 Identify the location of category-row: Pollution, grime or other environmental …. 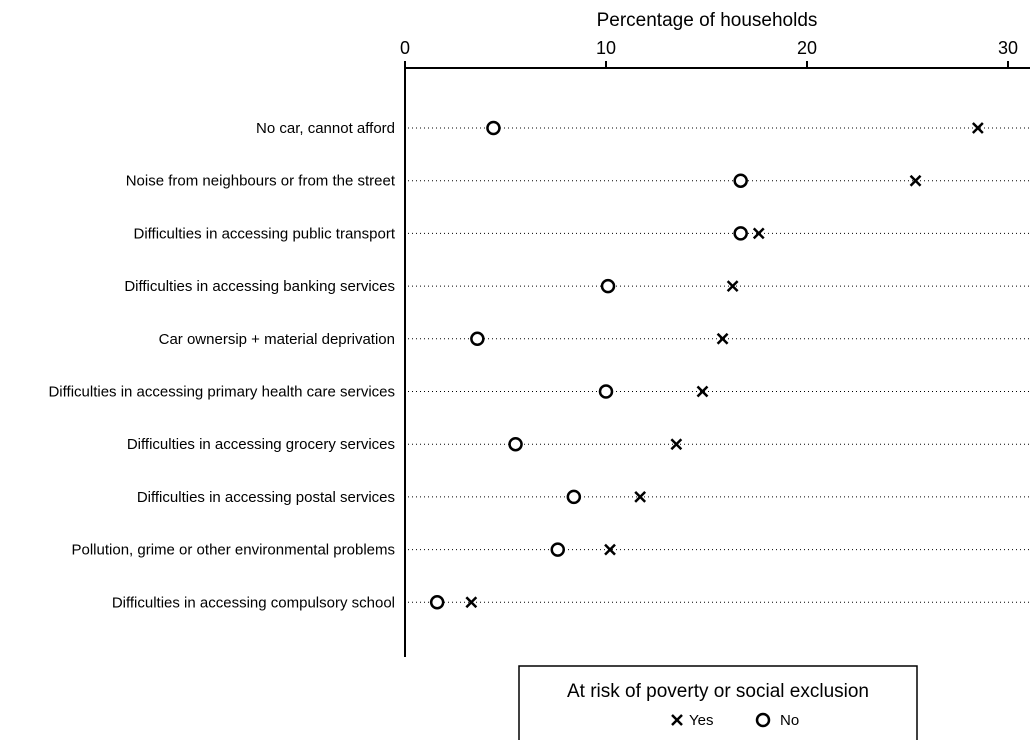
(551, 550).